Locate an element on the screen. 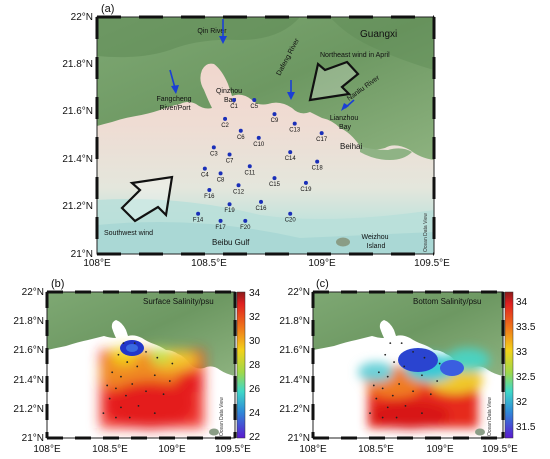  station-label: F19 is located at coordinates (229, 211).